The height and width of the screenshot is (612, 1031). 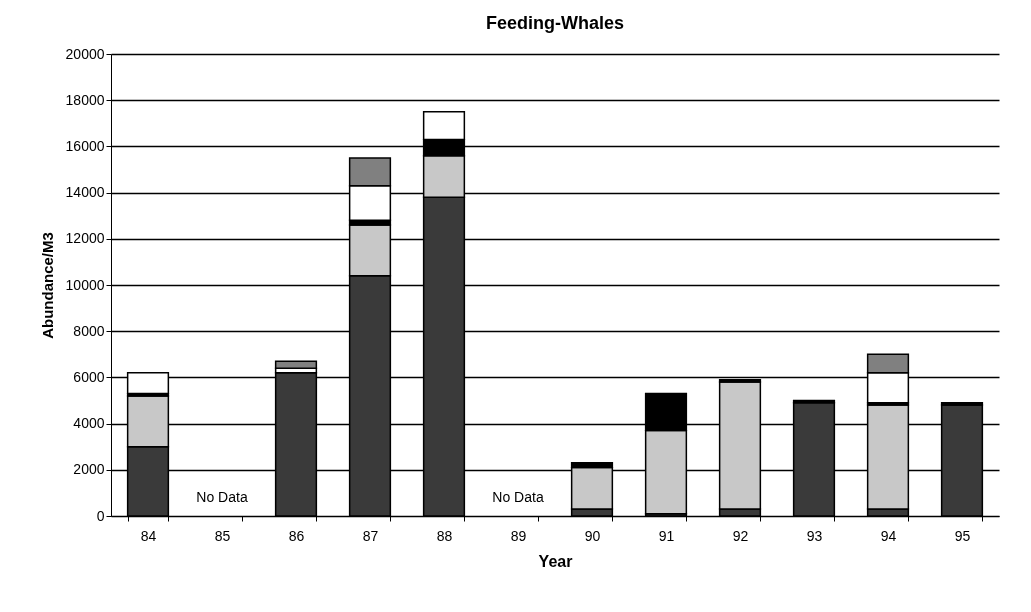 I want to click on y-tick-label: 8000, so click(x=89, y=330).